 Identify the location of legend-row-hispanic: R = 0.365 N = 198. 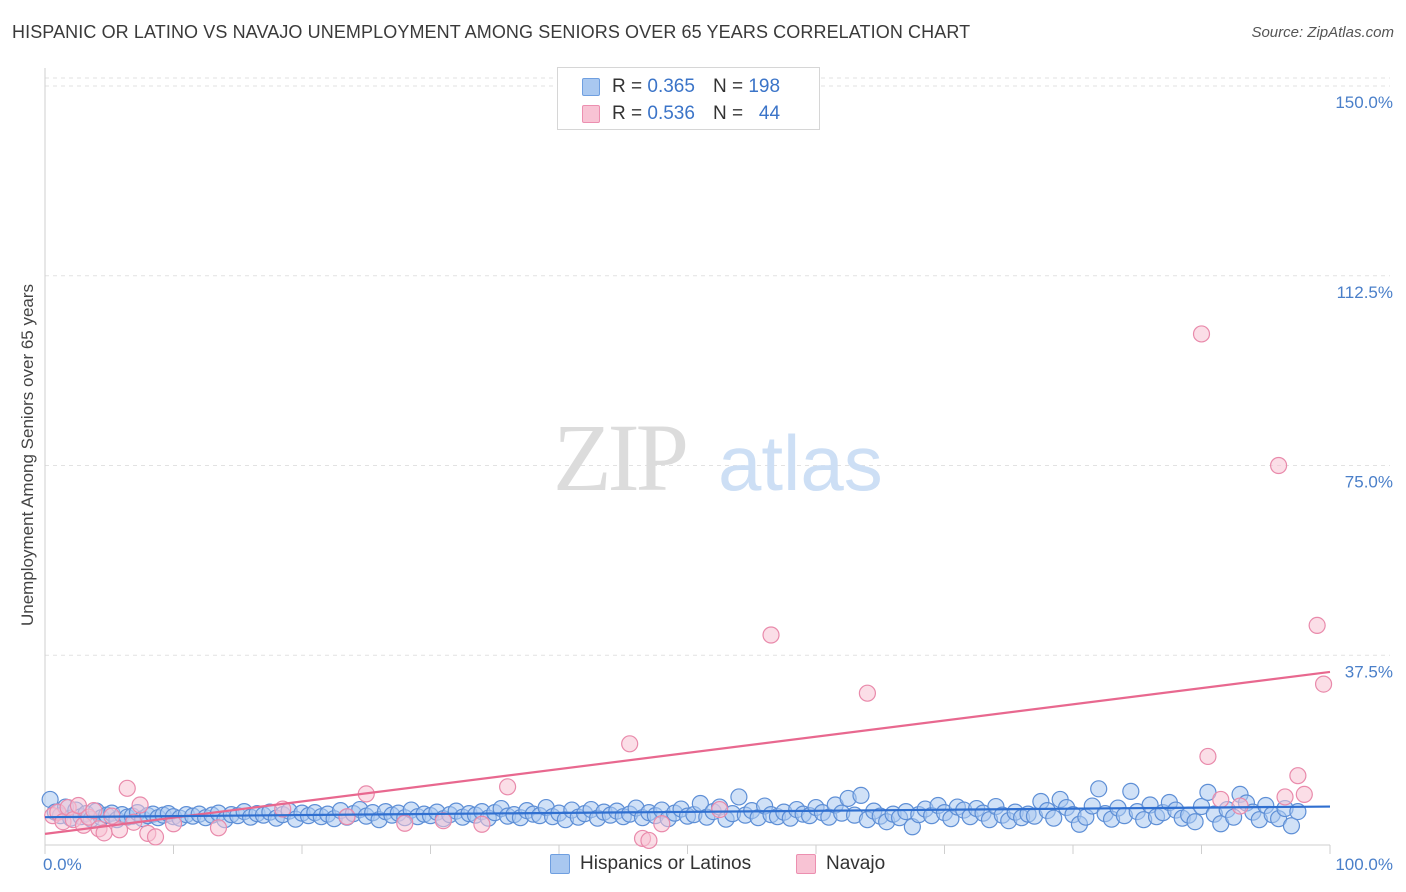
(681, 87).